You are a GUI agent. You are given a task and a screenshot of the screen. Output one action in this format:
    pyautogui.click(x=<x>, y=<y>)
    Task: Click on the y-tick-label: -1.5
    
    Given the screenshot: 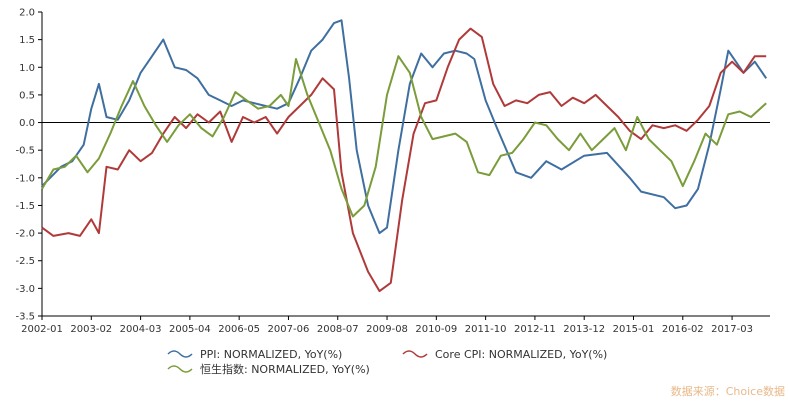 What is the action you would take?
    pyautogui.click(x=25, y=206)
    